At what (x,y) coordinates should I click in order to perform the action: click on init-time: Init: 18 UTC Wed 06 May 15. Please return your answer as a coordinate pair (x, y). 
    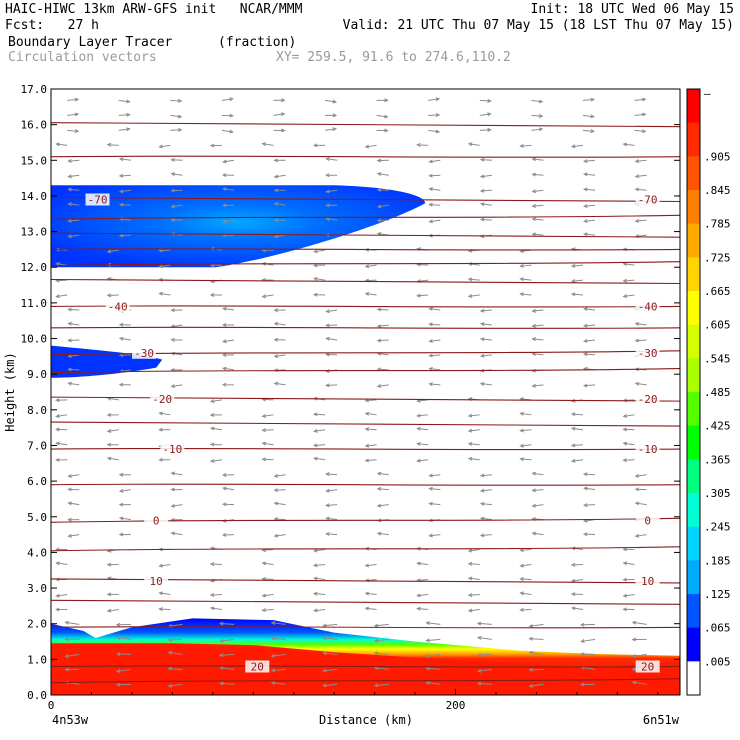
    Looking at the image, I should click on (632, 9).